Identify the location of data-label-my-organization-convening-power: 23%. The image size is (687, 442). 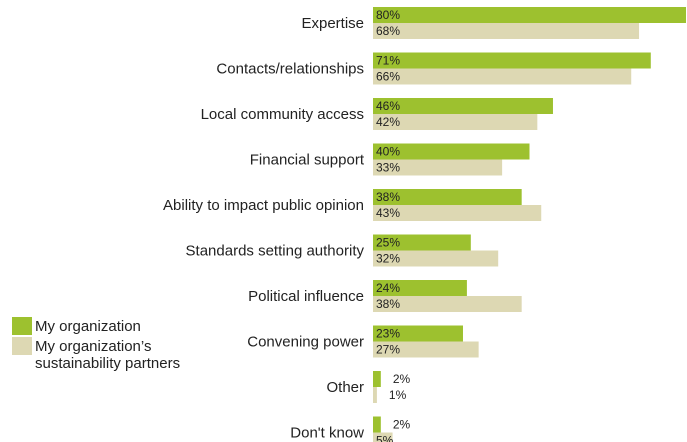
(388, 334).